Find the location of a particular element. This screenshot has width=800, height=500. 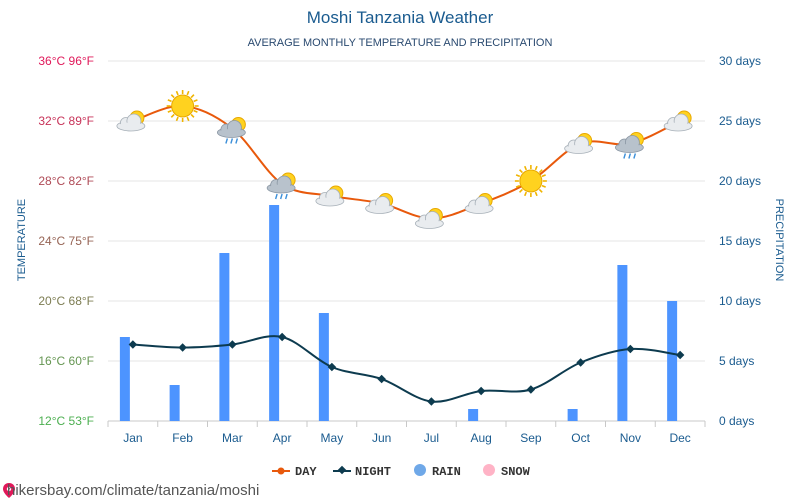

x-tick-label: May is located at coordinates (332, 438).